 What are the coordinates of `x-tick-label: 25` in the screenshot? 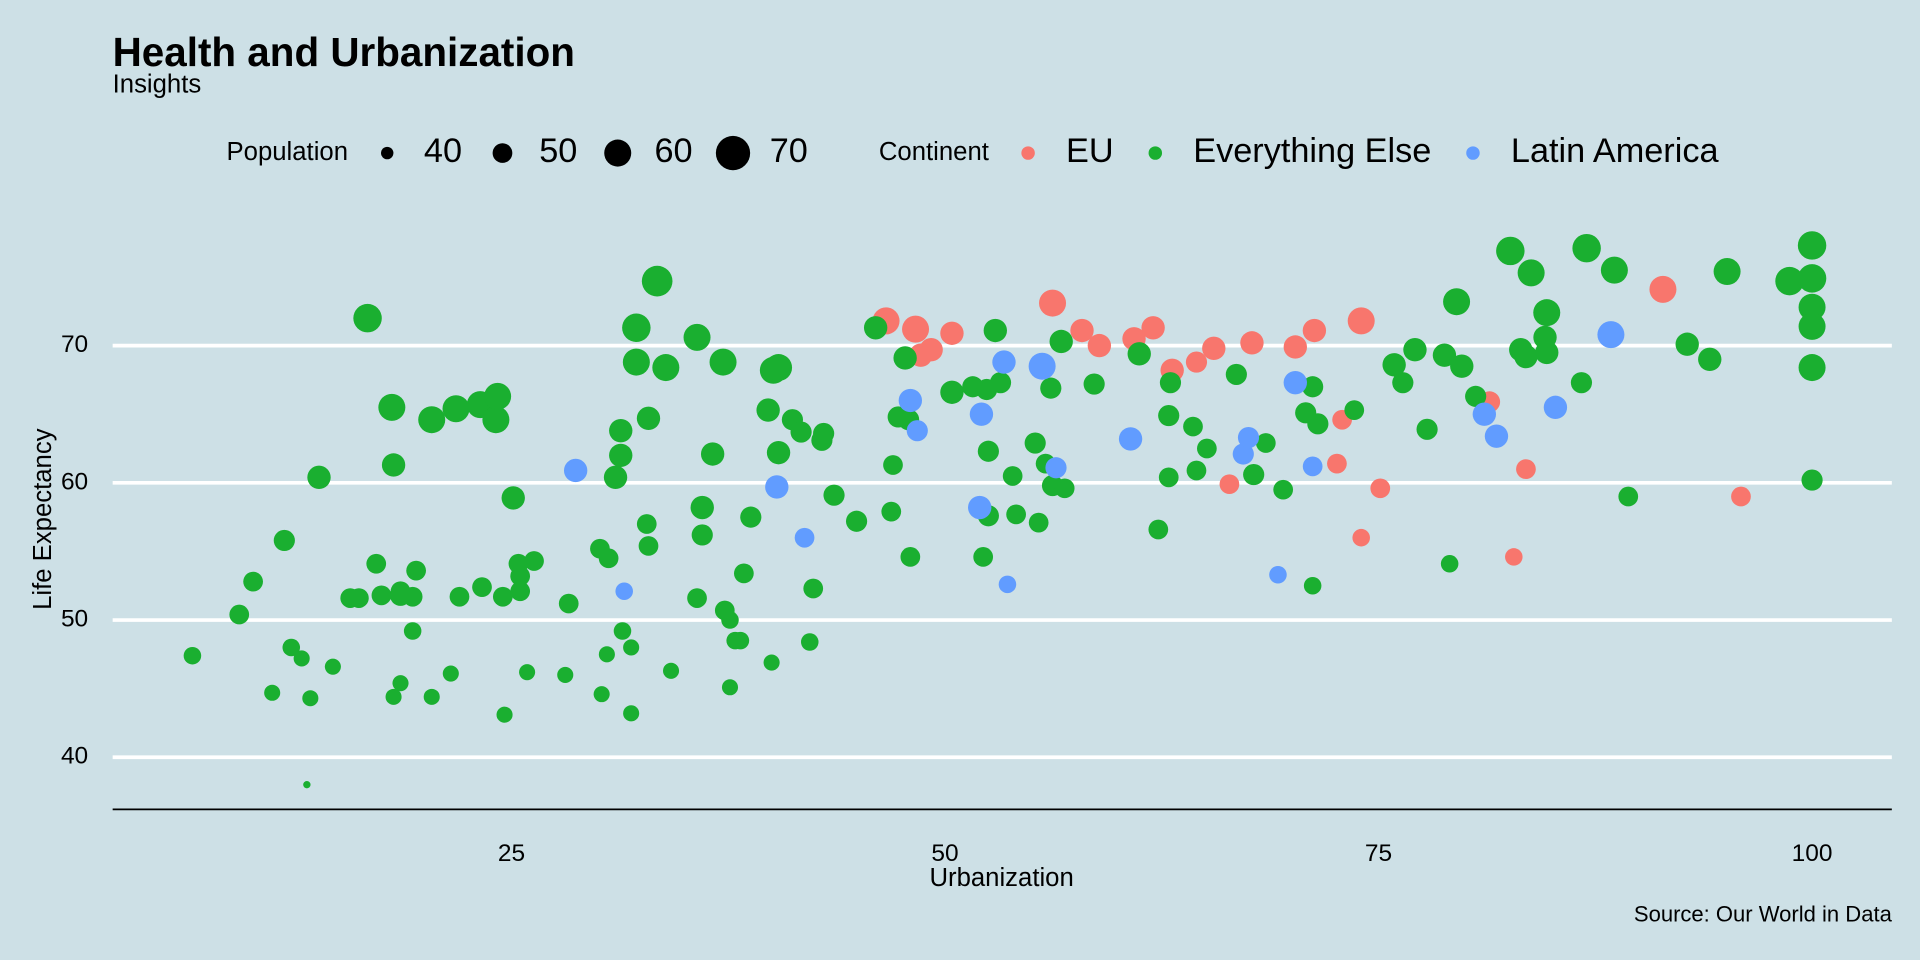 It's located at (511, 853).